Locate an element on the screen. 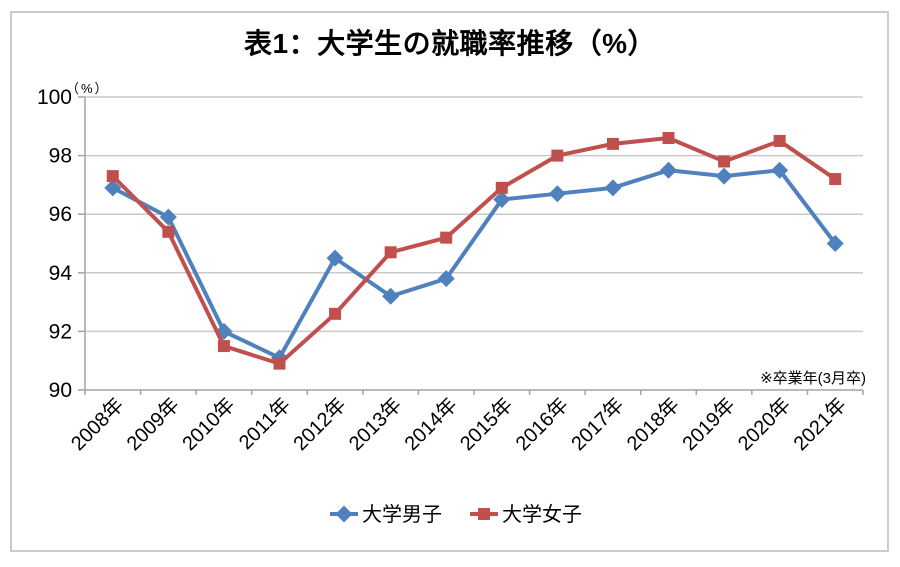 This screenshot has width=900, height=567. x-tick-label: 2011年 is located at coordinates (264, 423).